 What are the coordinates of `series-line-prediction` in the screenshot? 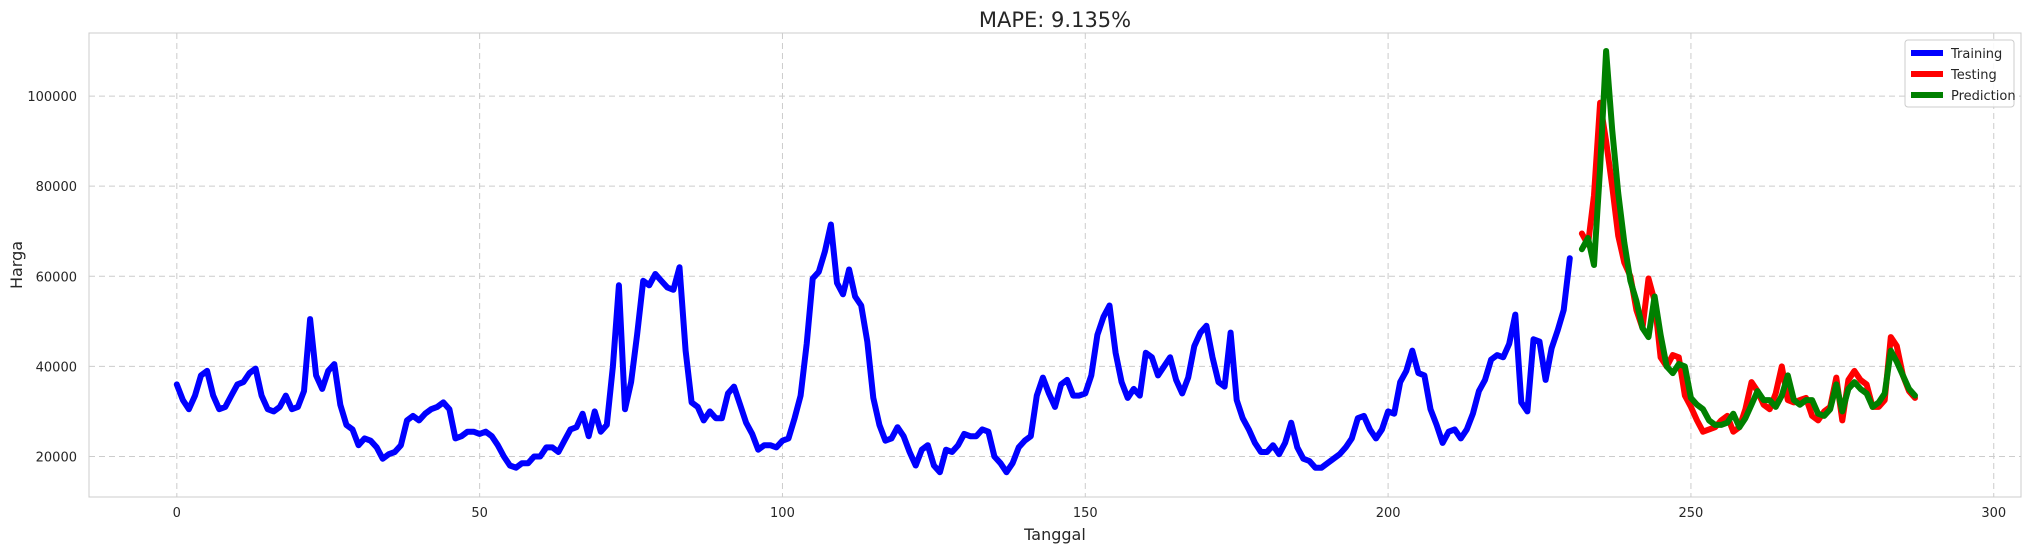 It's located at (1748, 239).